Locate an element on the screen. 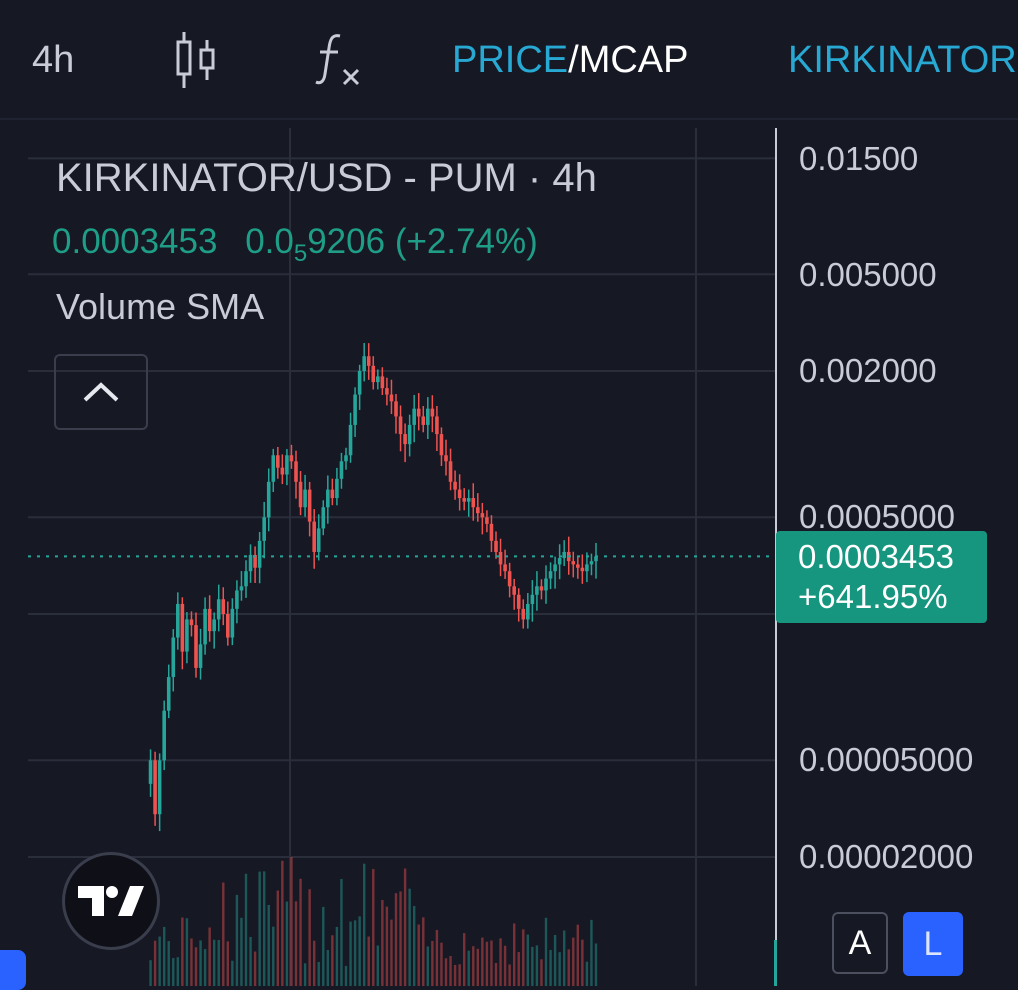 The image size is (1018, 990). chart-toolbar: 4h PRICE/MCAP KIRKINATOR is located at coordinates (509, 59).